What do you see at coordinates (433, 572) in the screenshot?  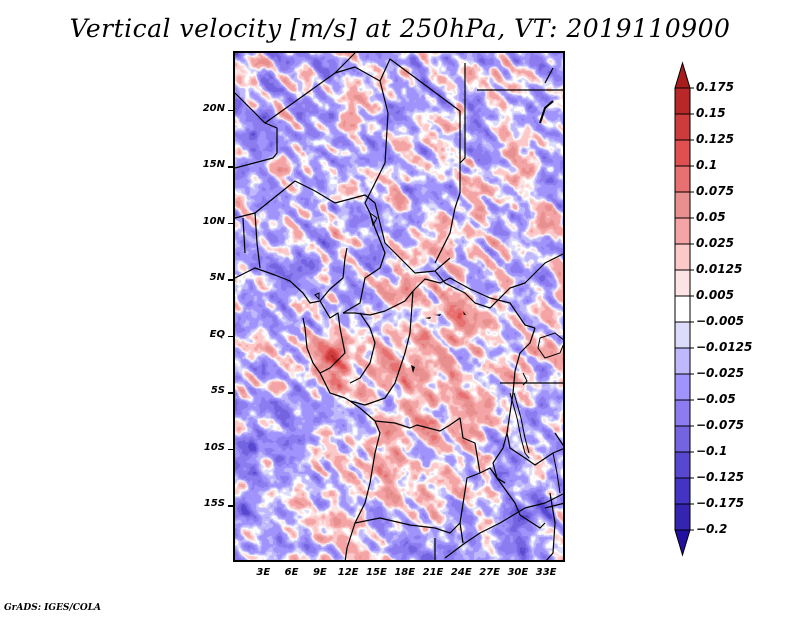 I see `x-tick-label: 21E` at bounding box center [433, 572].